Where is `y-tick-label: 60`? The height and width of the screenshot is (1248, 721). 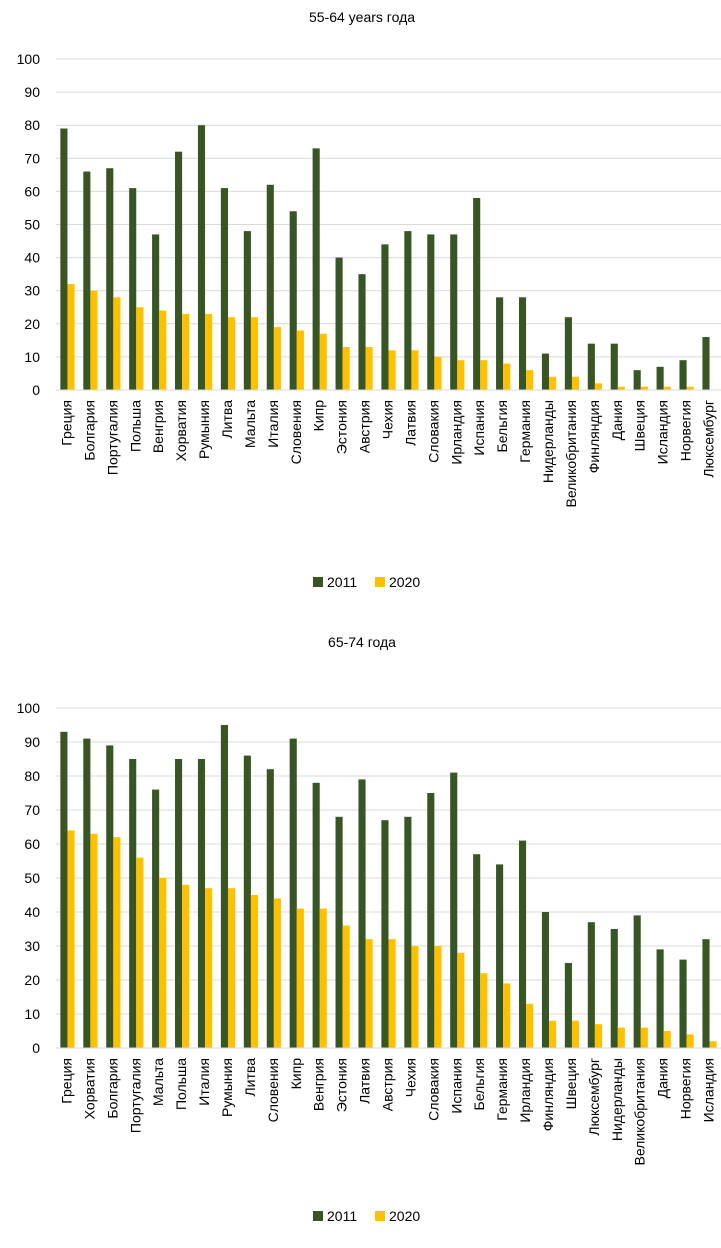
y-tick-label: 60 is located at coordinates (32, 191).